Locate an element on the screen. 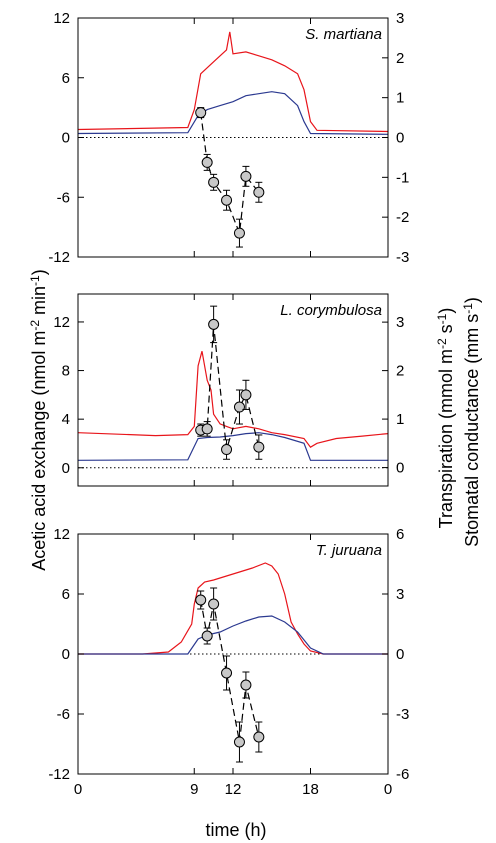 This screenshot has width=496, height=843. right-tick-label: -1 is located at coordinates (402, 177).